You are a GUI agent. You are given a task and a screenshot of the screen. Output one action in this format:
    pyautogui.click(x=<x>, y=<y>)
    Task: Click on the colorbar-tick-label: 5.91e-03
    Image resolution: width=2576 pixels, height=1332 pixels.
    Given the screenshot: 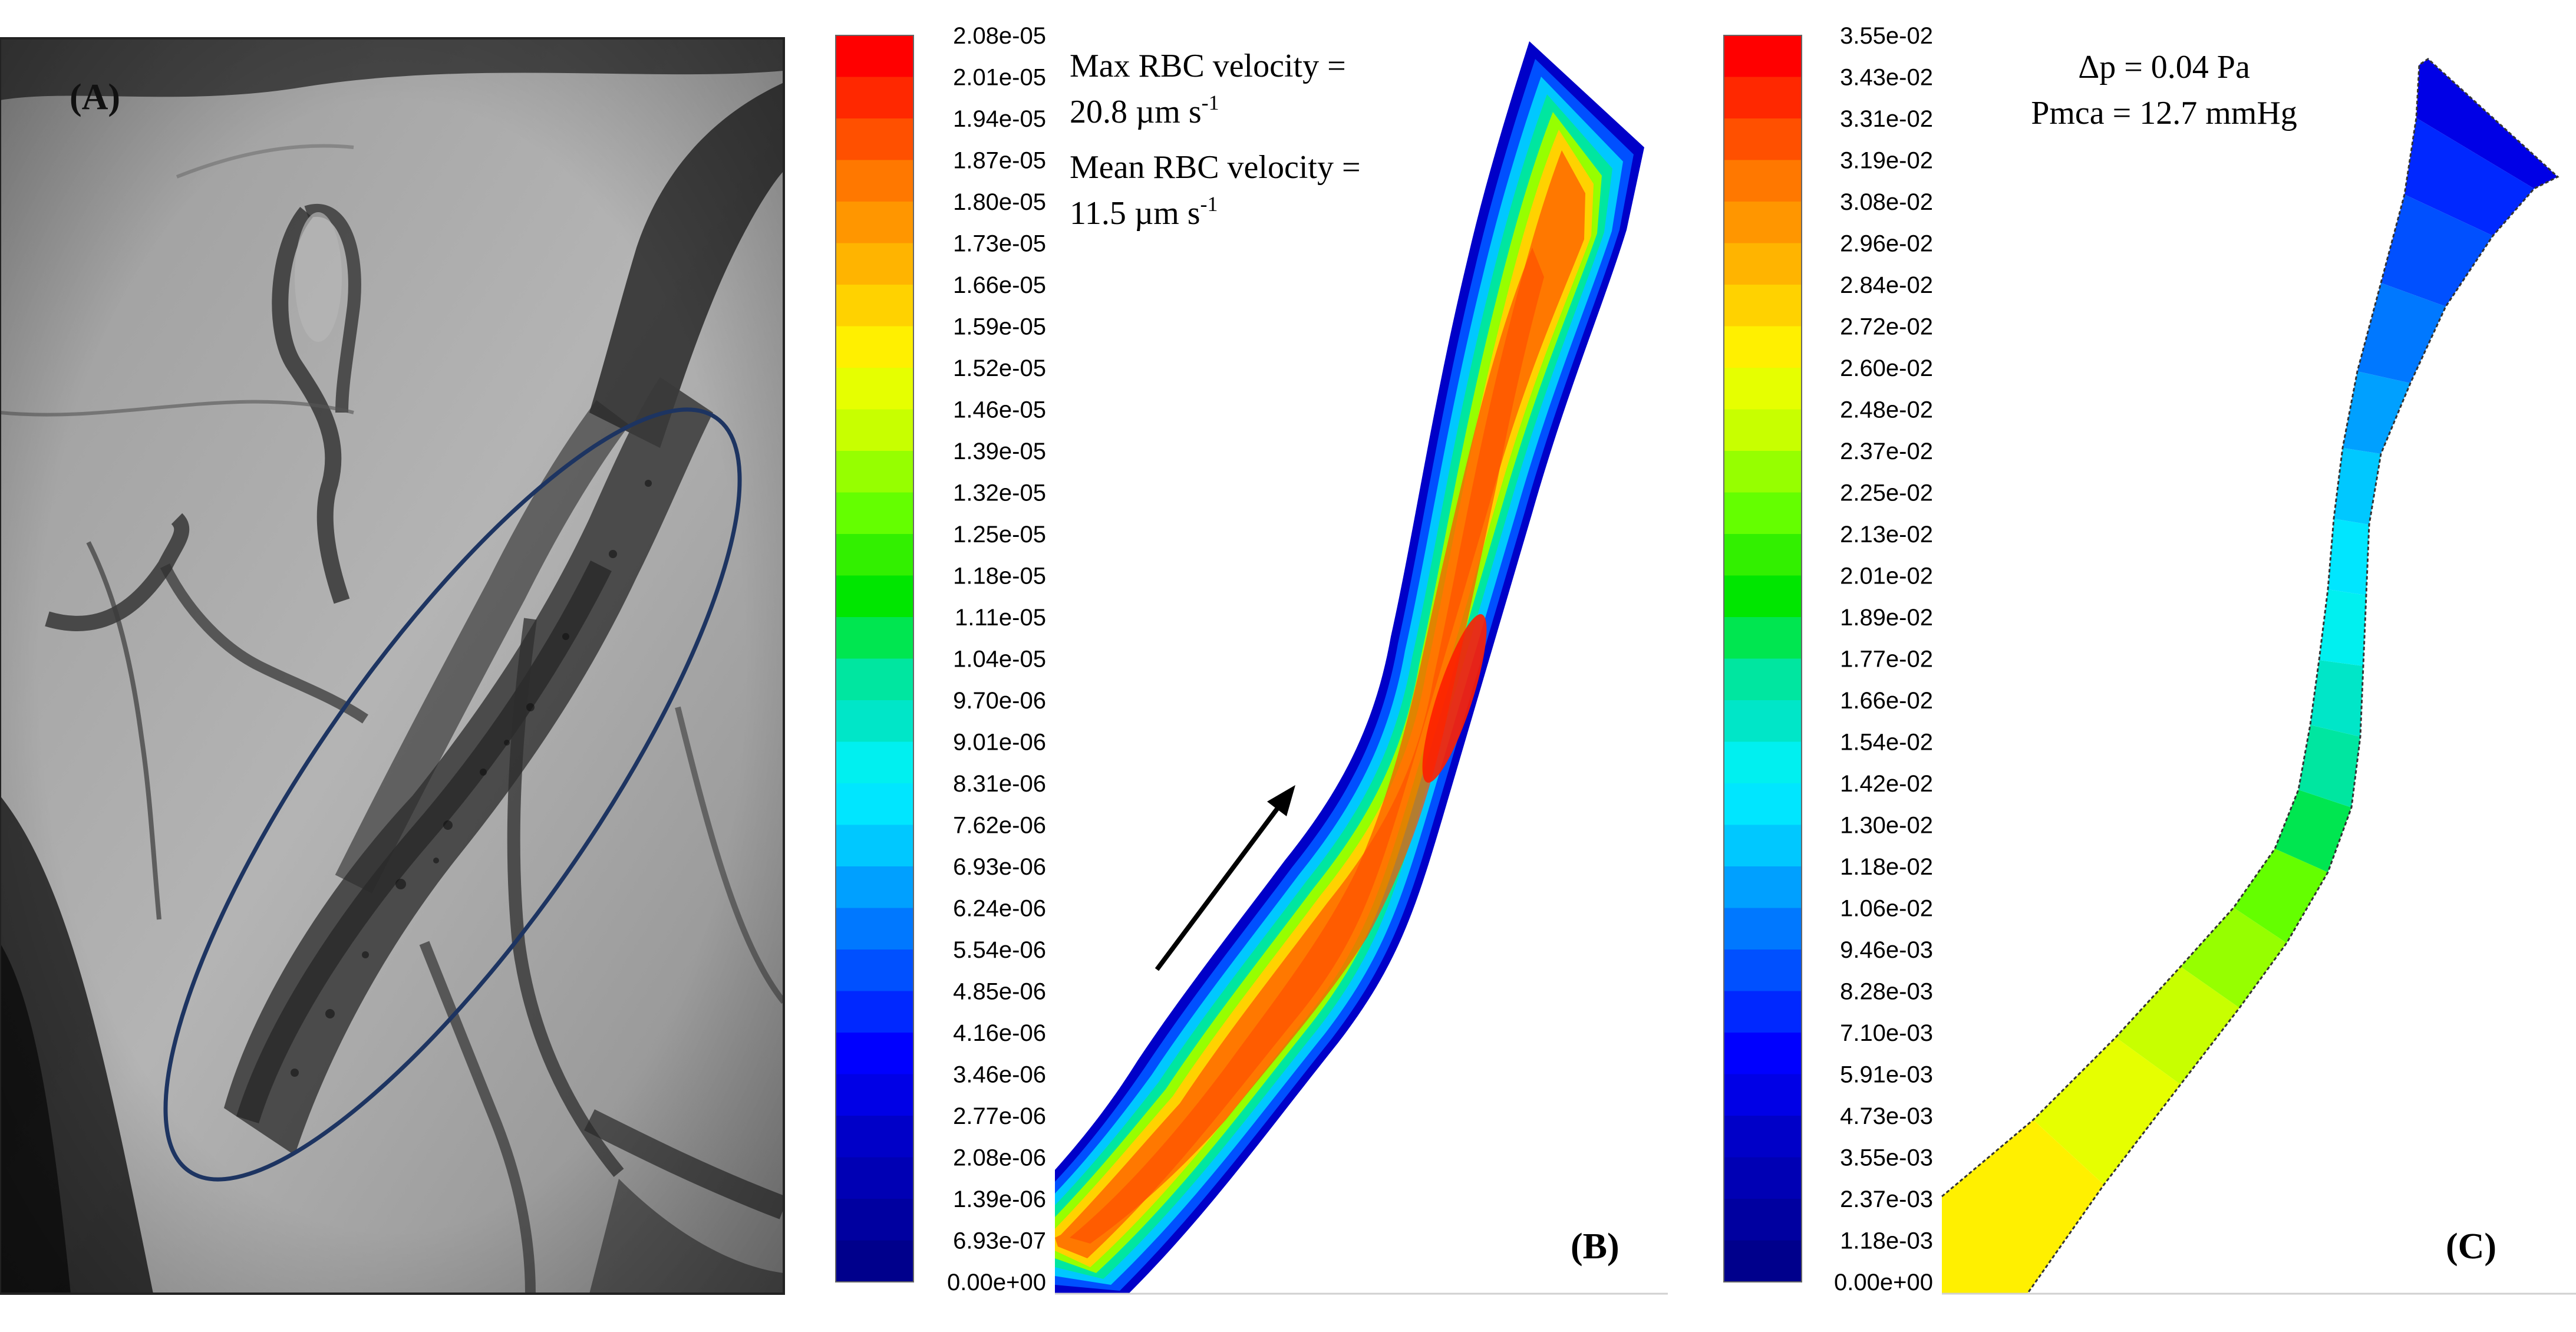 What is the action you would take?
    pyautogui.click(x=1887, y=1075)
    